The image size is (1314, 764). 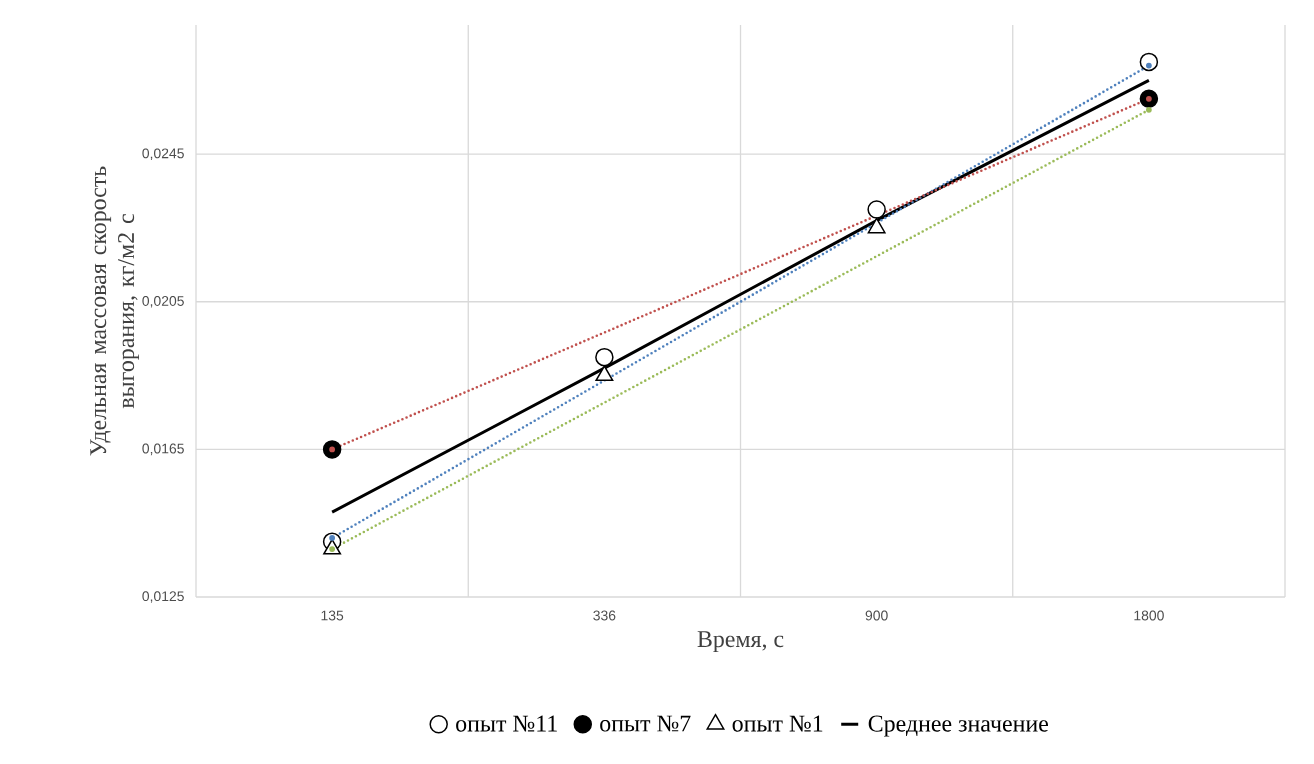 What do you see at coordinates (740, 641) in the screenshot?
I see `x-axis-title: Время, с` at bounding box center [740, 641].